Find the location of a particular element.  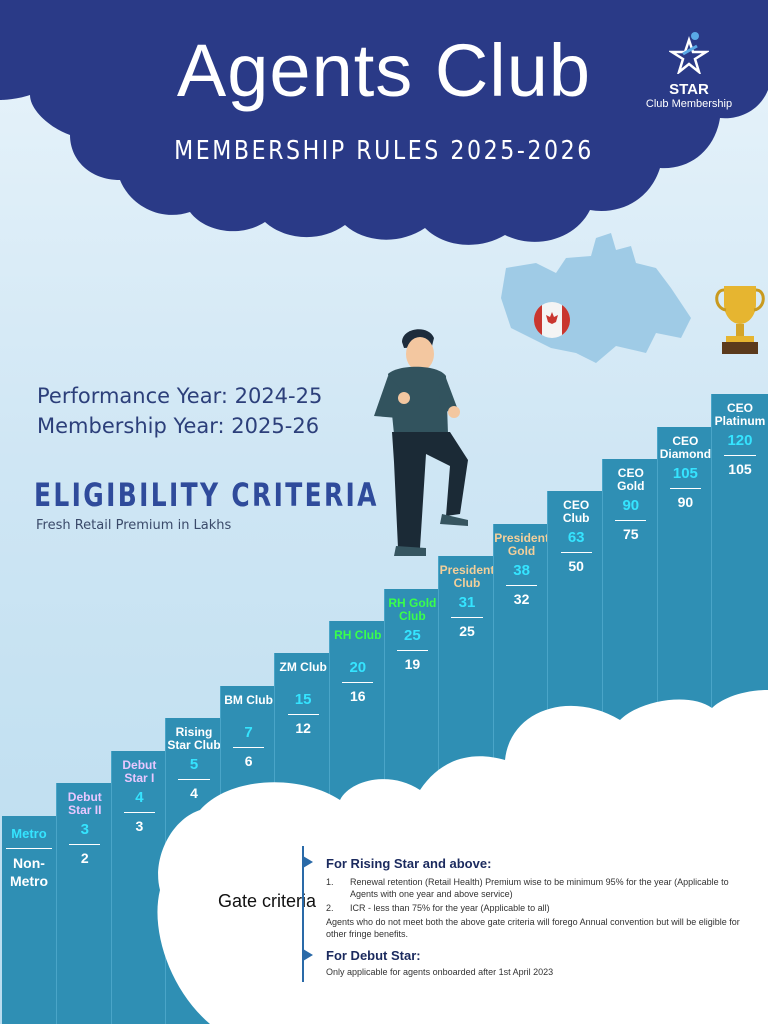

step-non-metro-value: 90 is located at coordinates (685, 501).